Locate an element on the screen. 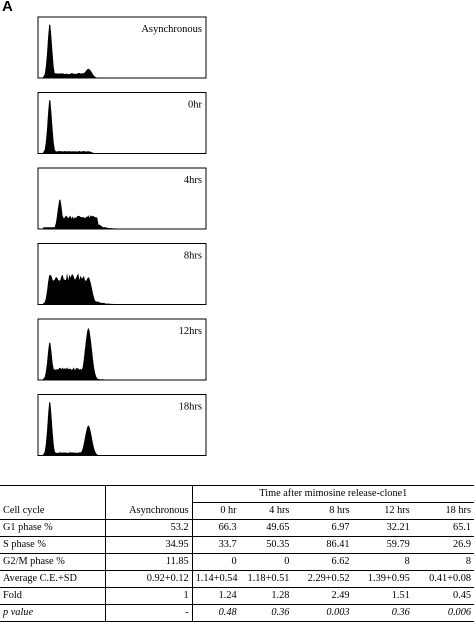 Image resolution: width=474 pixels, height=622 pixels. table-cell: 66.3 is located at coordinates (216, 528).